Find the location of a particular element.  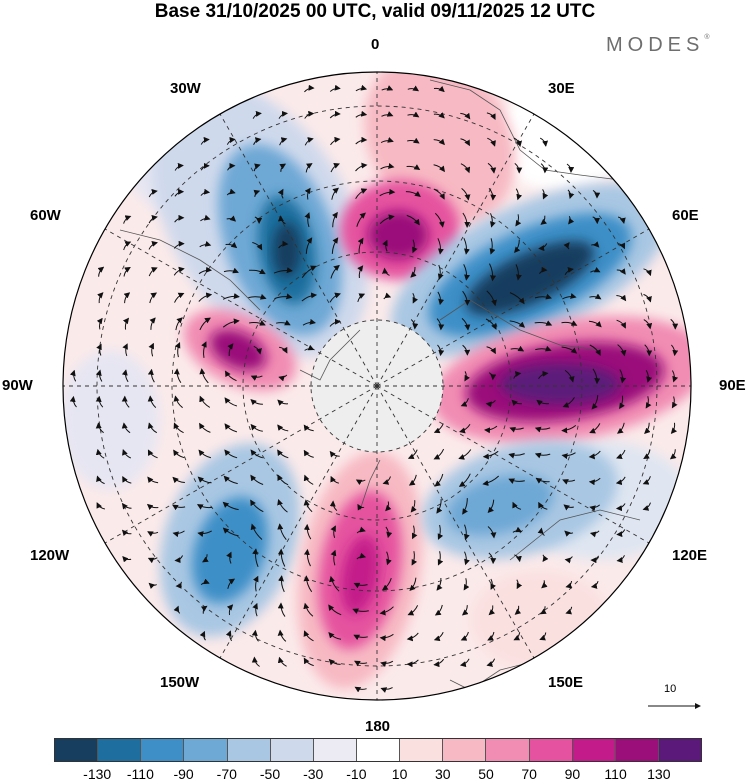

colorbar-tick-label: 50 is located at coordinates (486, 774).